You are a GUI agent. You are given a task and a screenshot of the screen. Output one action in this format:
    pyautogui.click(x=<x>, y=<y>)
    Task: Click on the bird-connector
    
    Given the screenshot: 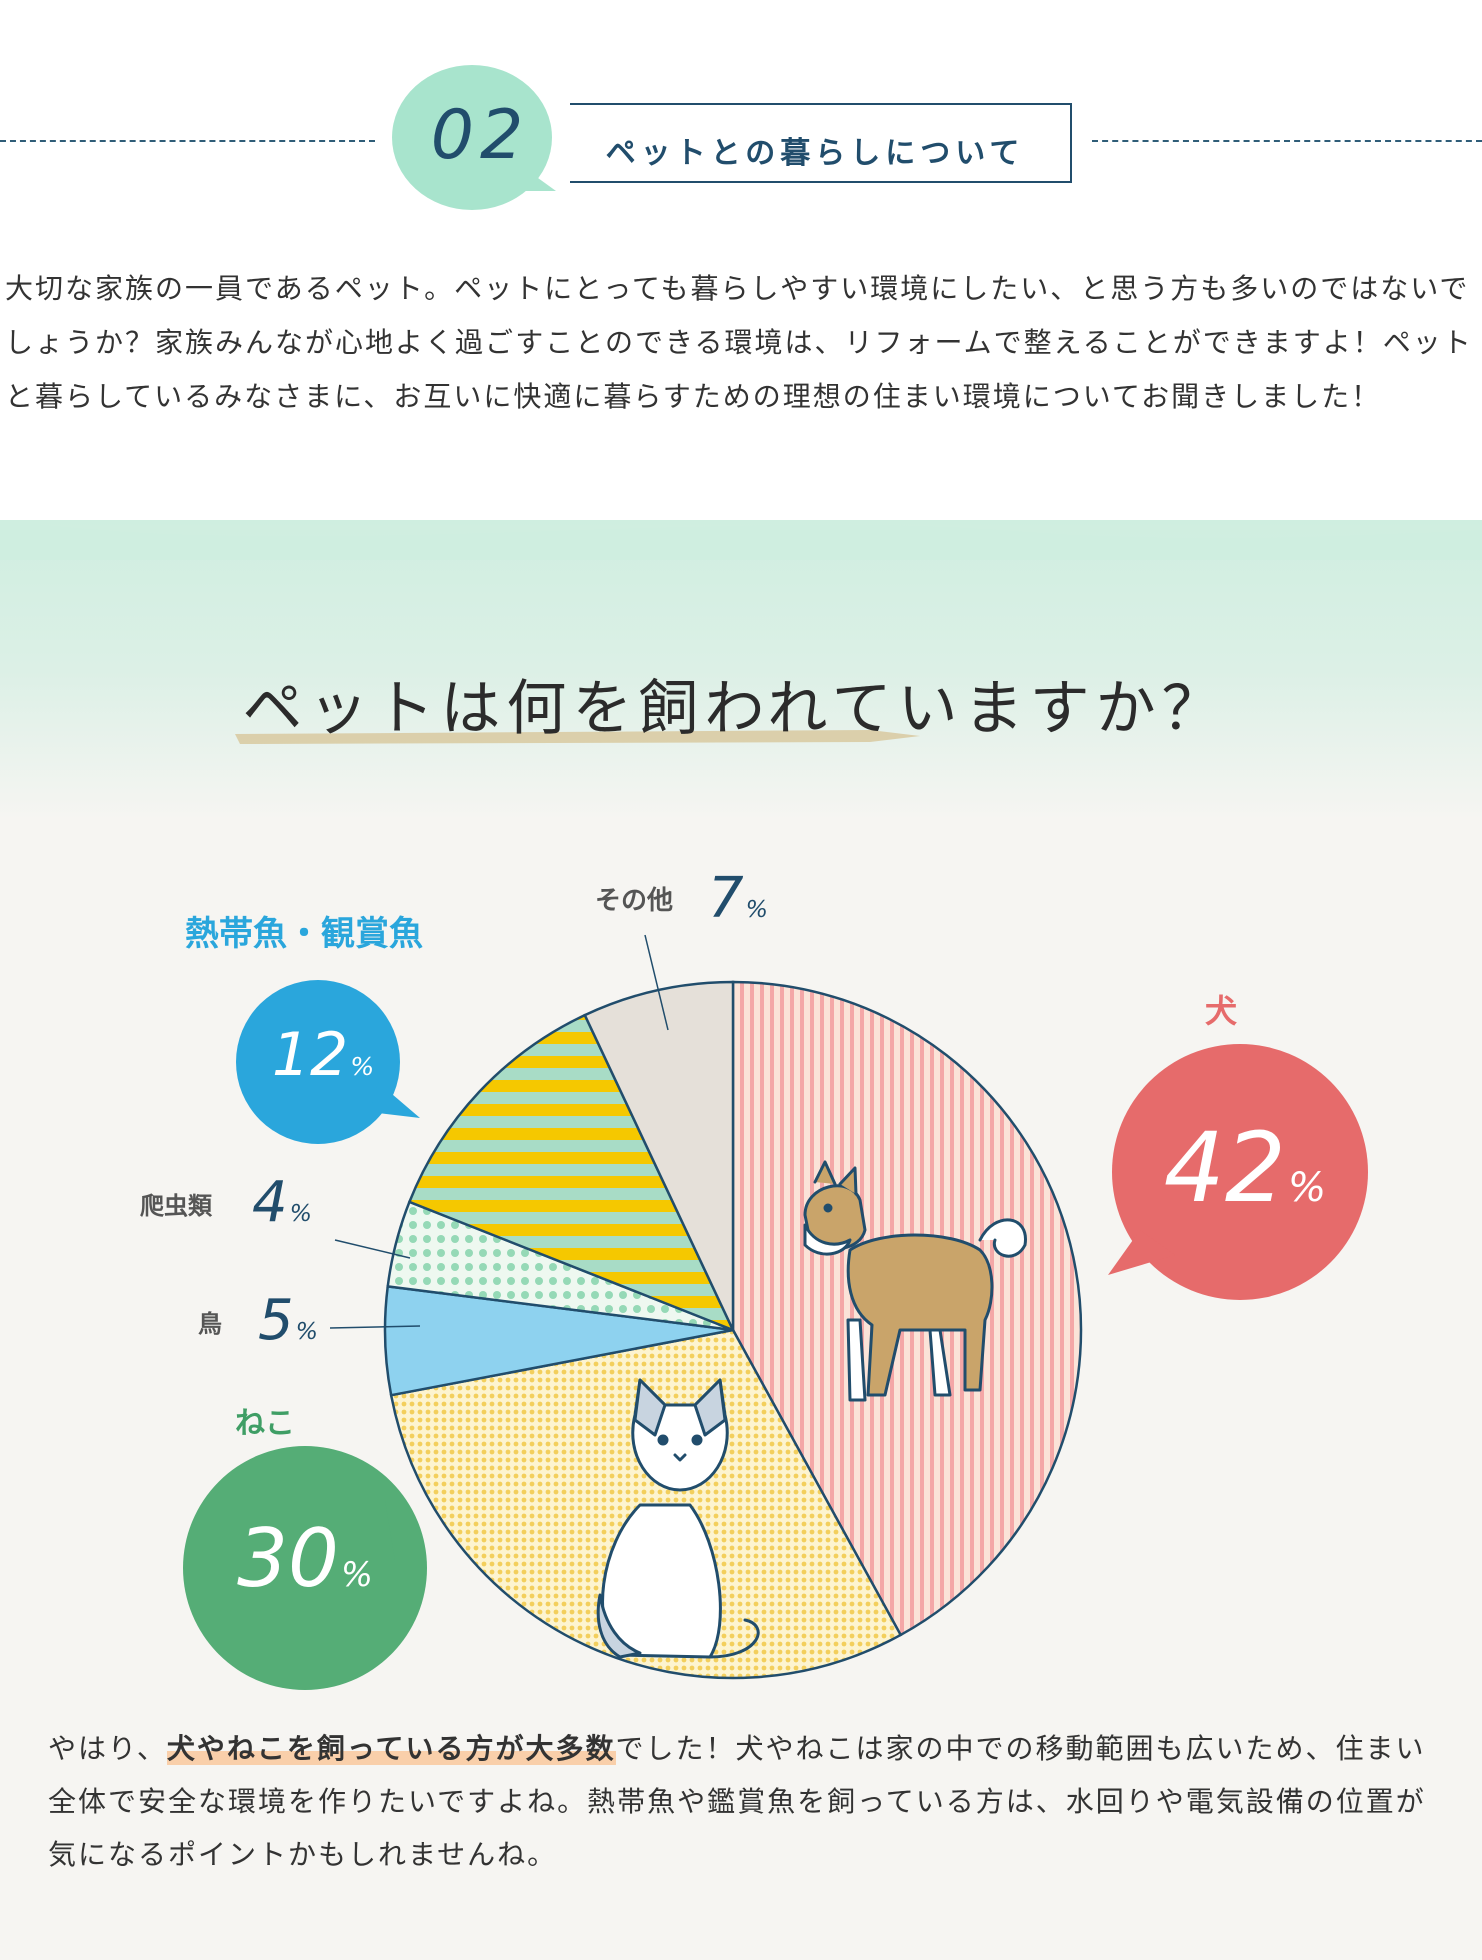 What is the action you would take?
    pyautogui.click(x=375, y=1327)
    